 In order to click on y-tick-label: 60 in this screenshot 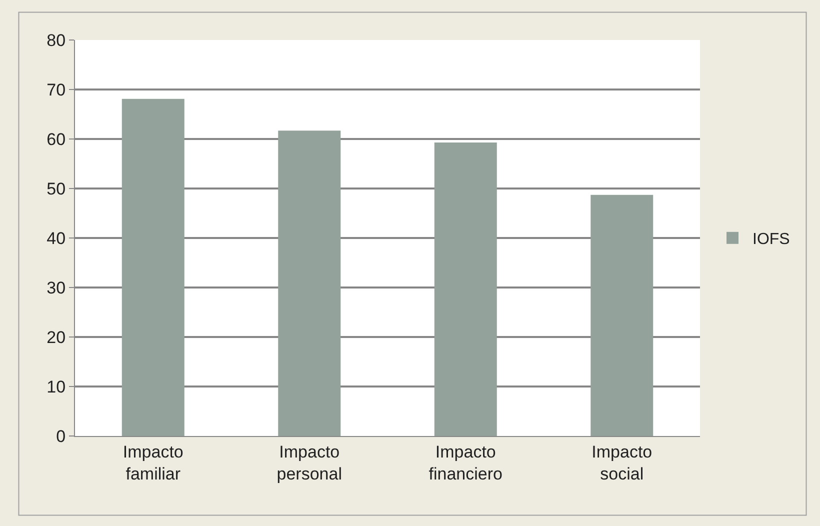, I will do `click(56, 139)`.